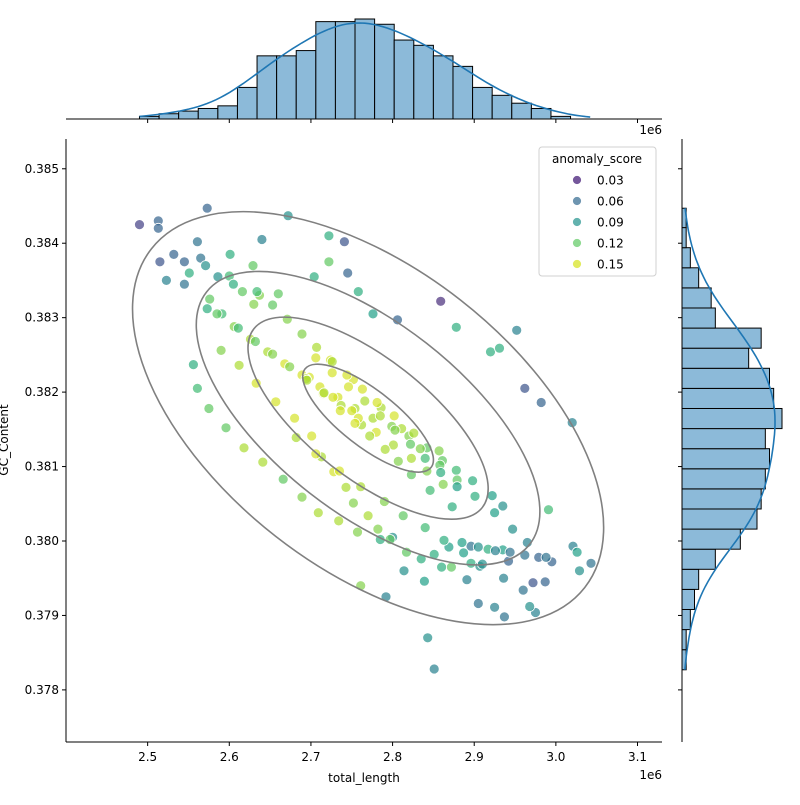  I want to click on y-tick-label: 0.381, so click(42, 467).